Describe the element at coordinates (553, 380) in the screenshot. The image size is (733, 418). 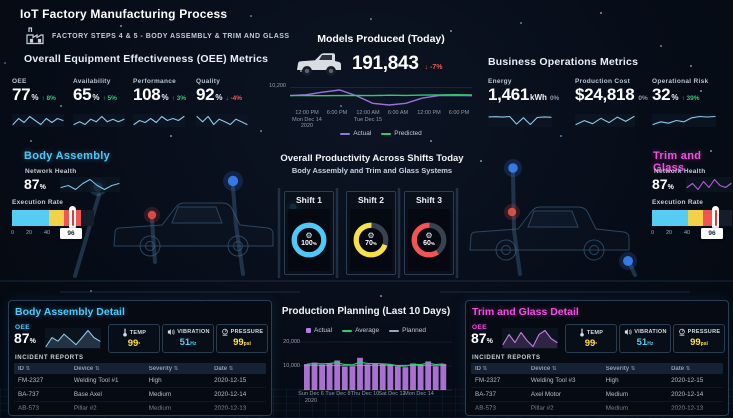
I see `incident-cell: Welding Tool #3` at that location.